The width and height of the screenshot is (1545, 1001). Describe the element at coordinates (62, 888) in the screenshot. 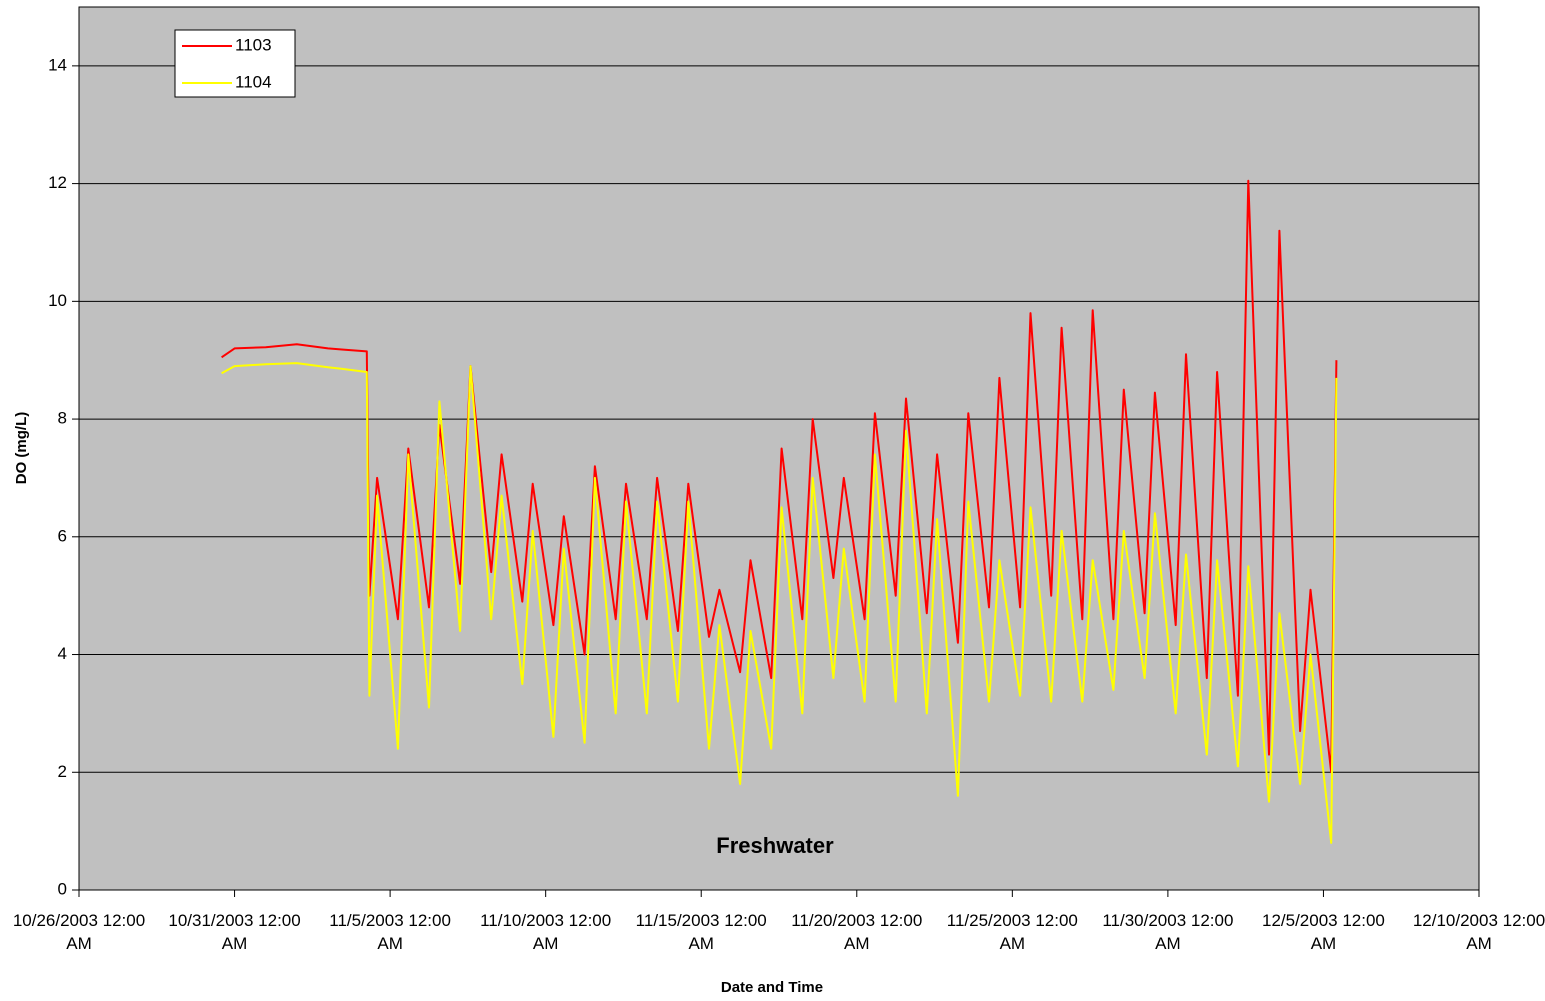

I see `y-tick-label: 0` at that location.